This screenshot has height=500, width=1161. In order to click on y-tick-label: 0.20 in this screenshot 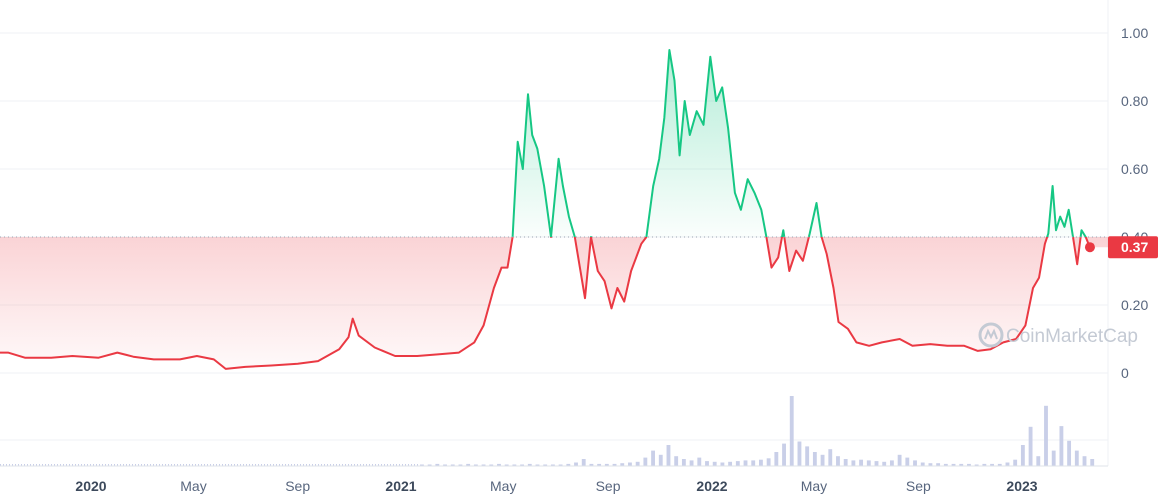, I will do `click(1134, 305)`.